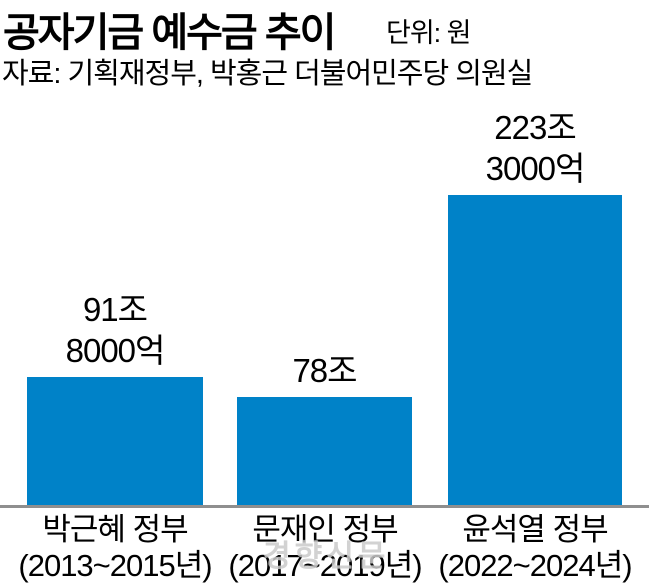 The height and width of the screenshot is (588, 649). Describe the element at coordinates (115, 529) in the screenshot. I see `category-line1: 박근혜 정부` at that location.